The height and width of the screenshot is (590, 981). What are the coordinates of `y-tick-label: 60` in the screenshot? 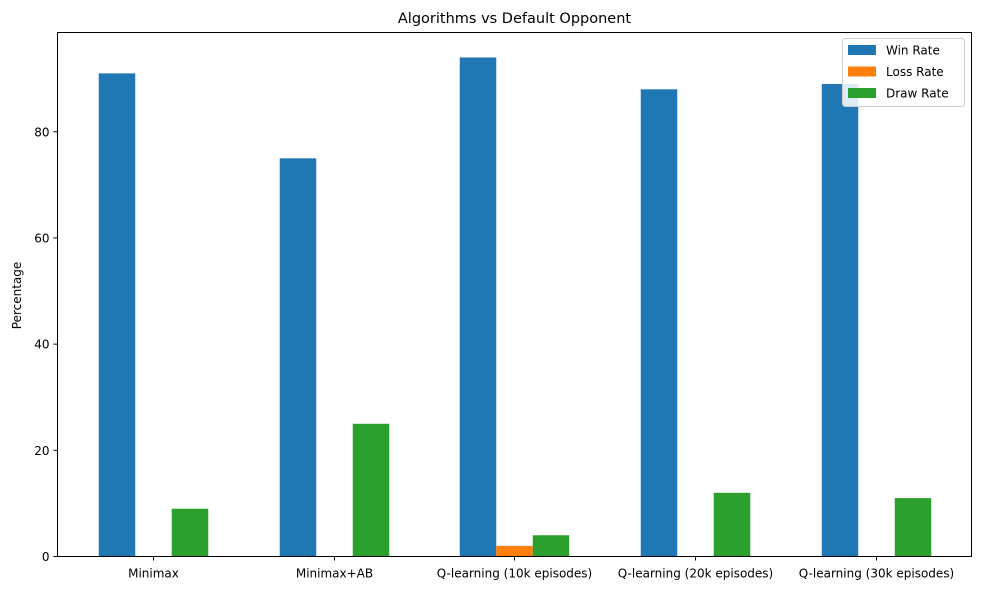 It's located at (41, 238).